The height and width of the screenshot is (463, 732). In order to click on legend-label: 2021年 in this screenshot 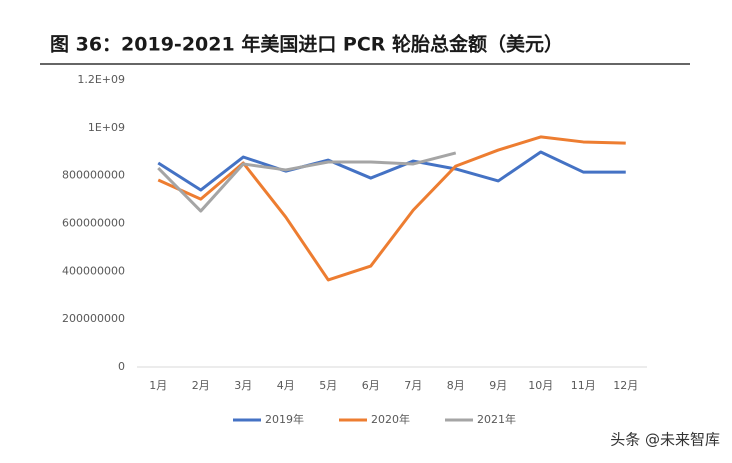, I will do `click(496, 419)`.